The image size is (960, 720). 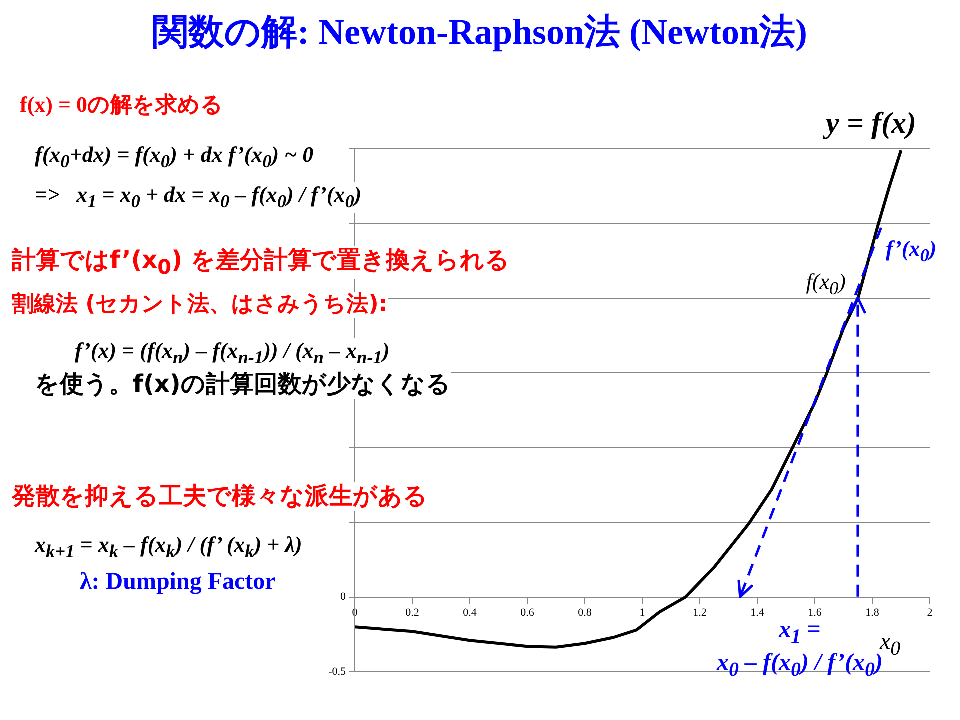 I want to click on text: f’(x) = (f(x$_{n}$) – f(x$_{n-1}$)) / (x$_{n}$ – x$_{n-1}$), so click(x=232, y=353).